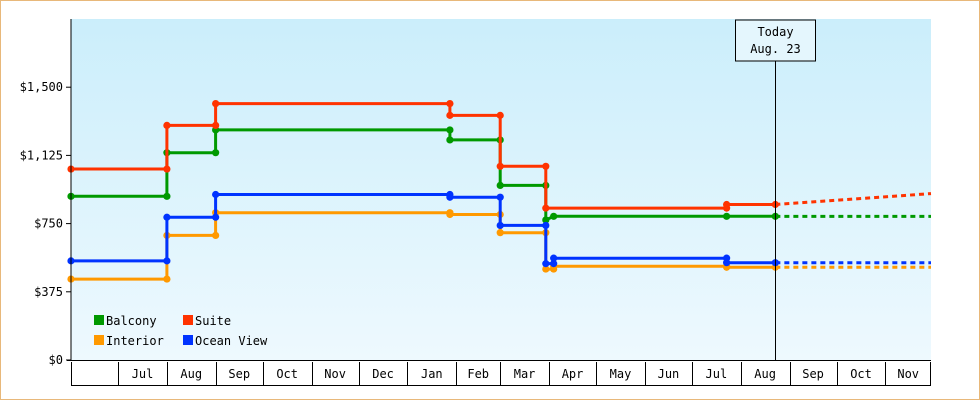 The height and width of the screenshot is (400, 980). I want to click on today-label-line1: Today, so click(775, 32).